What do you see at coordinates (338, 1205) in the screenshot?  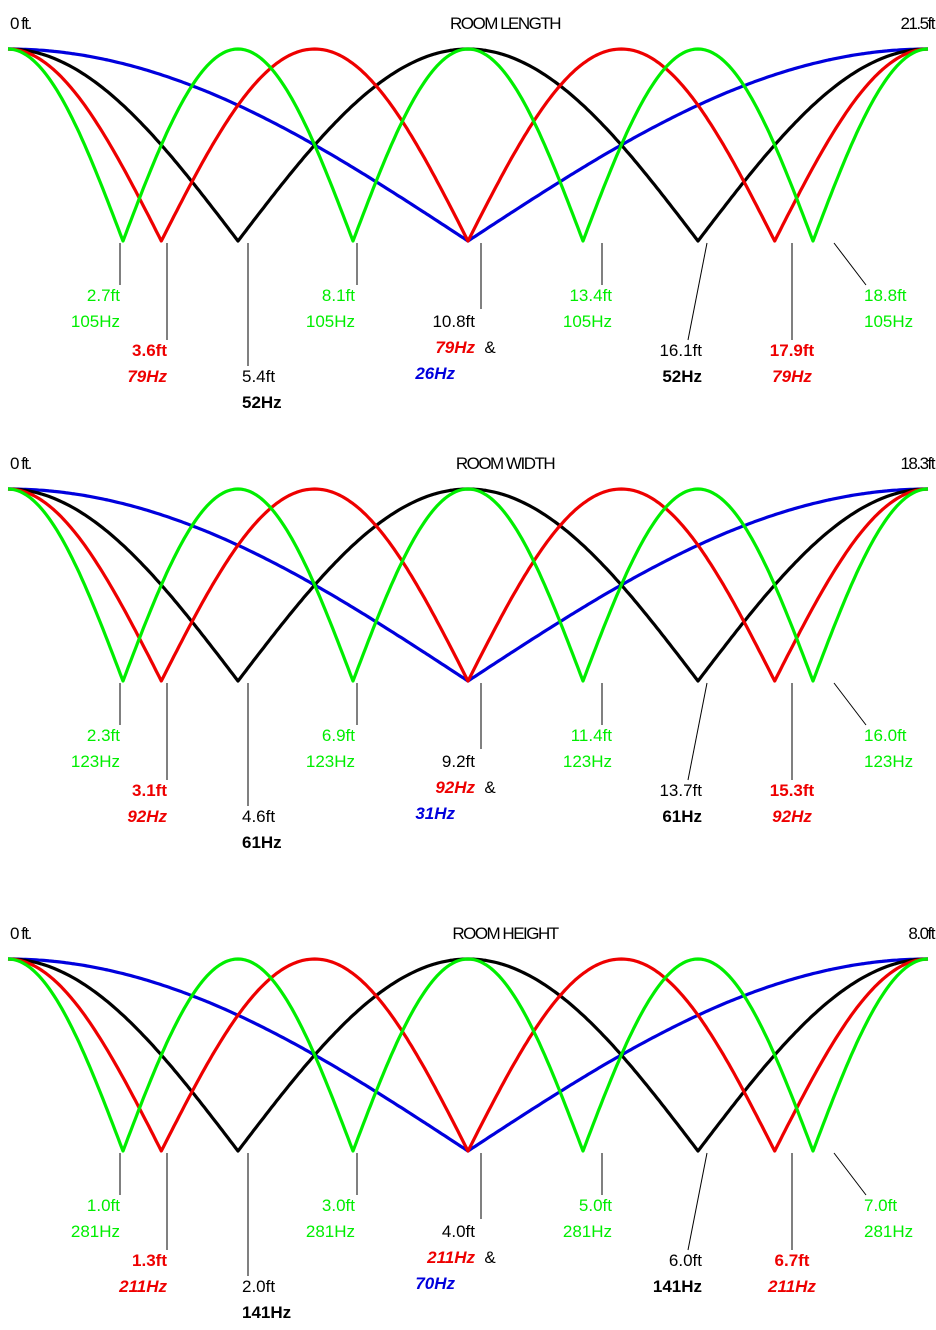 I see `node-position-label: 3.0ft` at bounding box center [338, 1205].